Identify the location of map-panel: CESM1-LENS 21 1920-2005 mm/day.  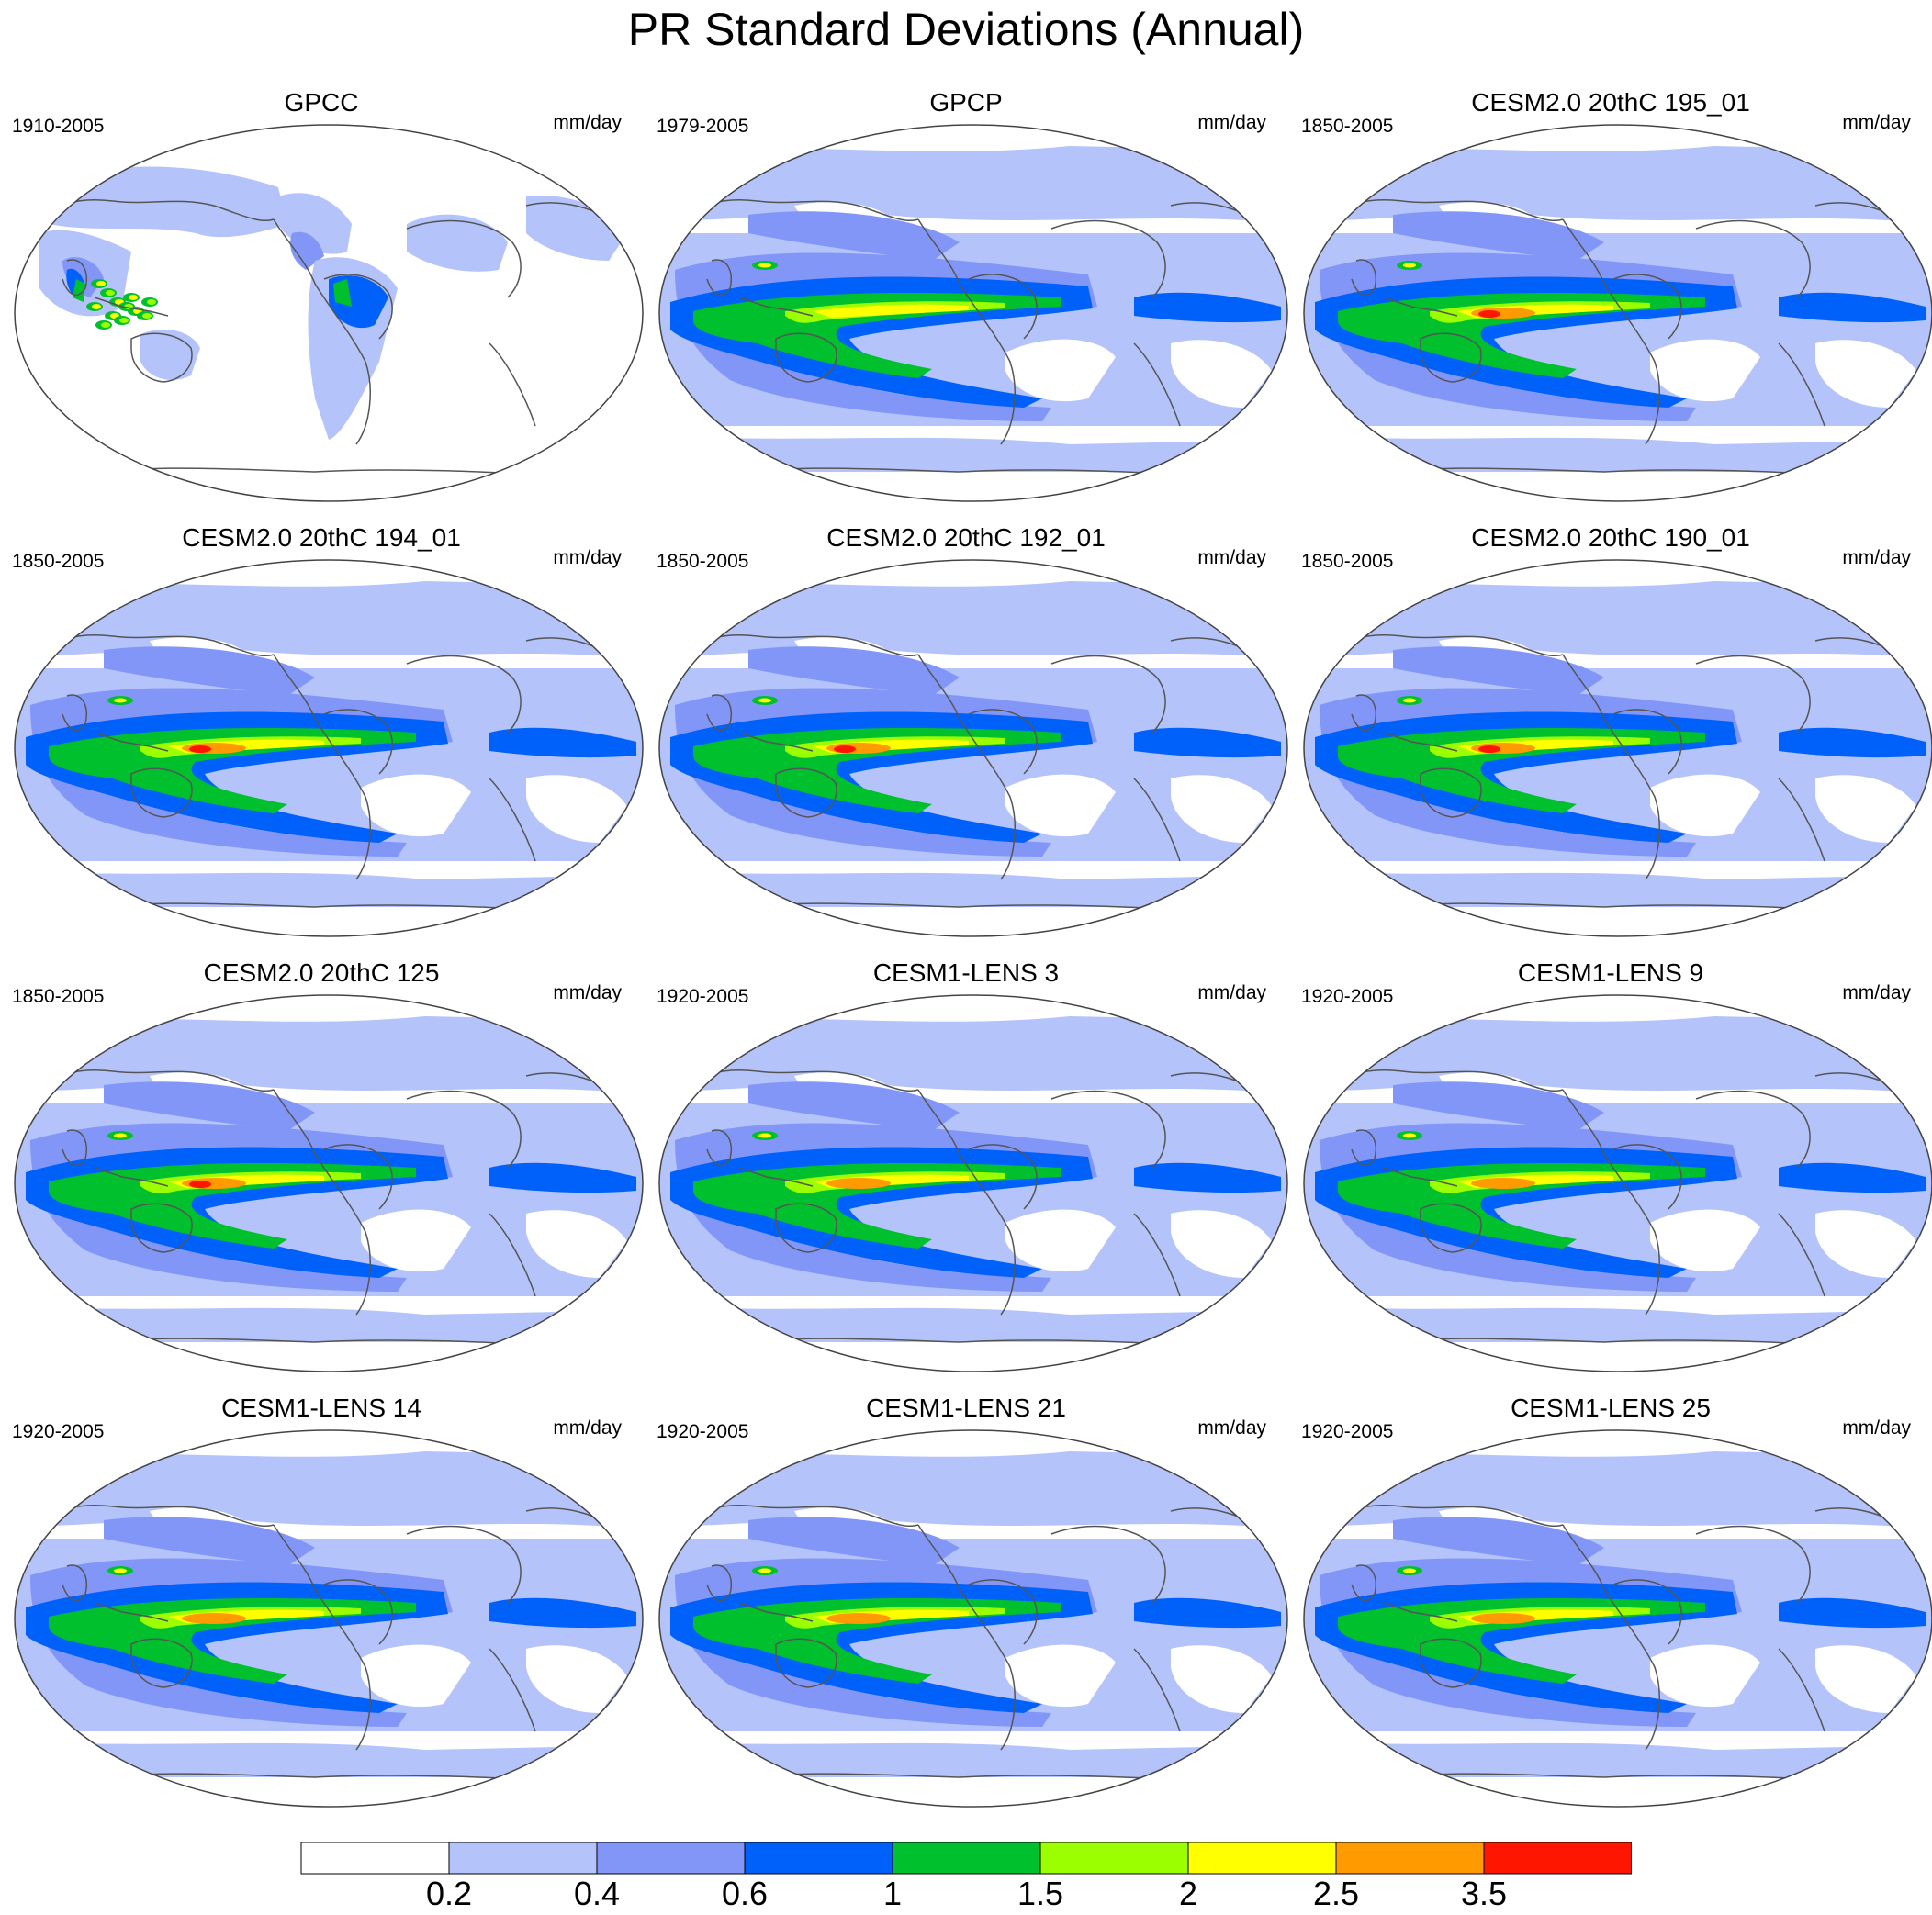
(968, 1612).